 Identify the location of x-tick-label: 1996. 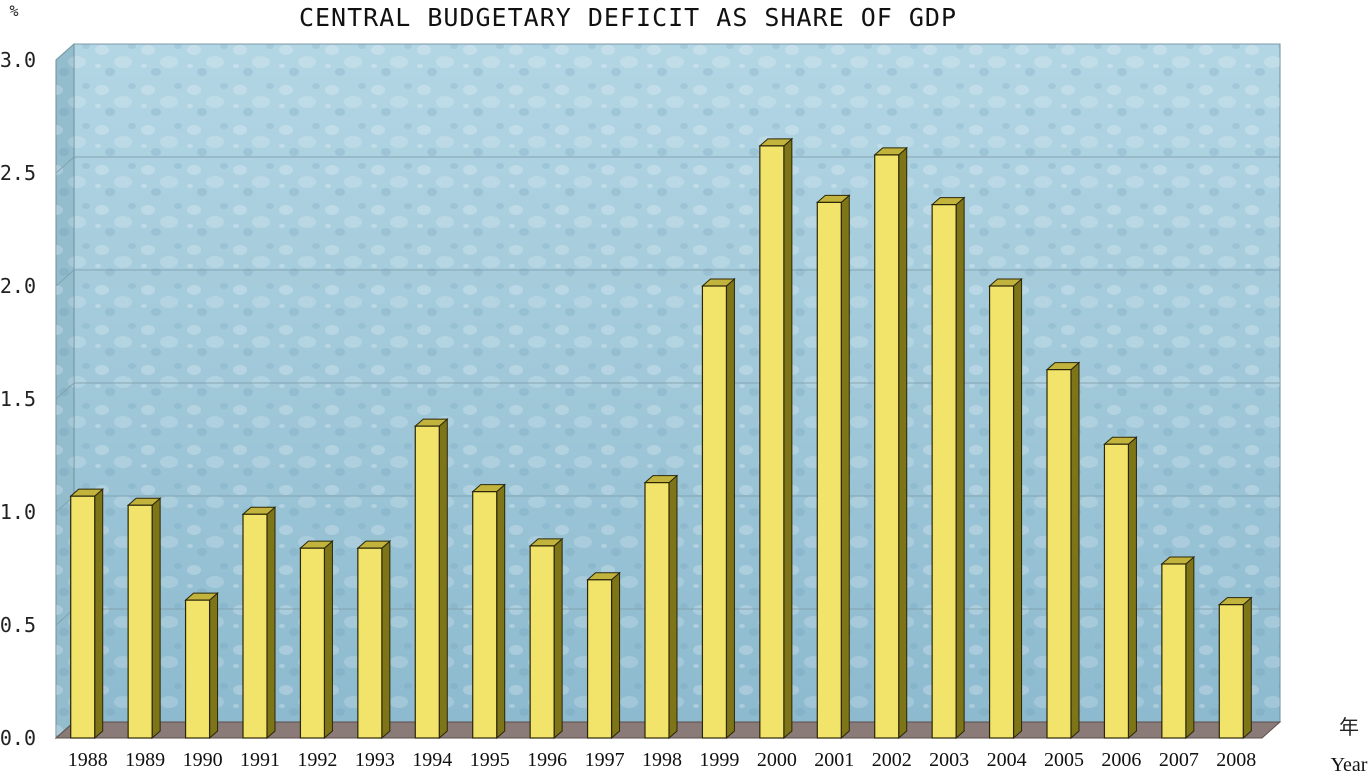
(547, 760).